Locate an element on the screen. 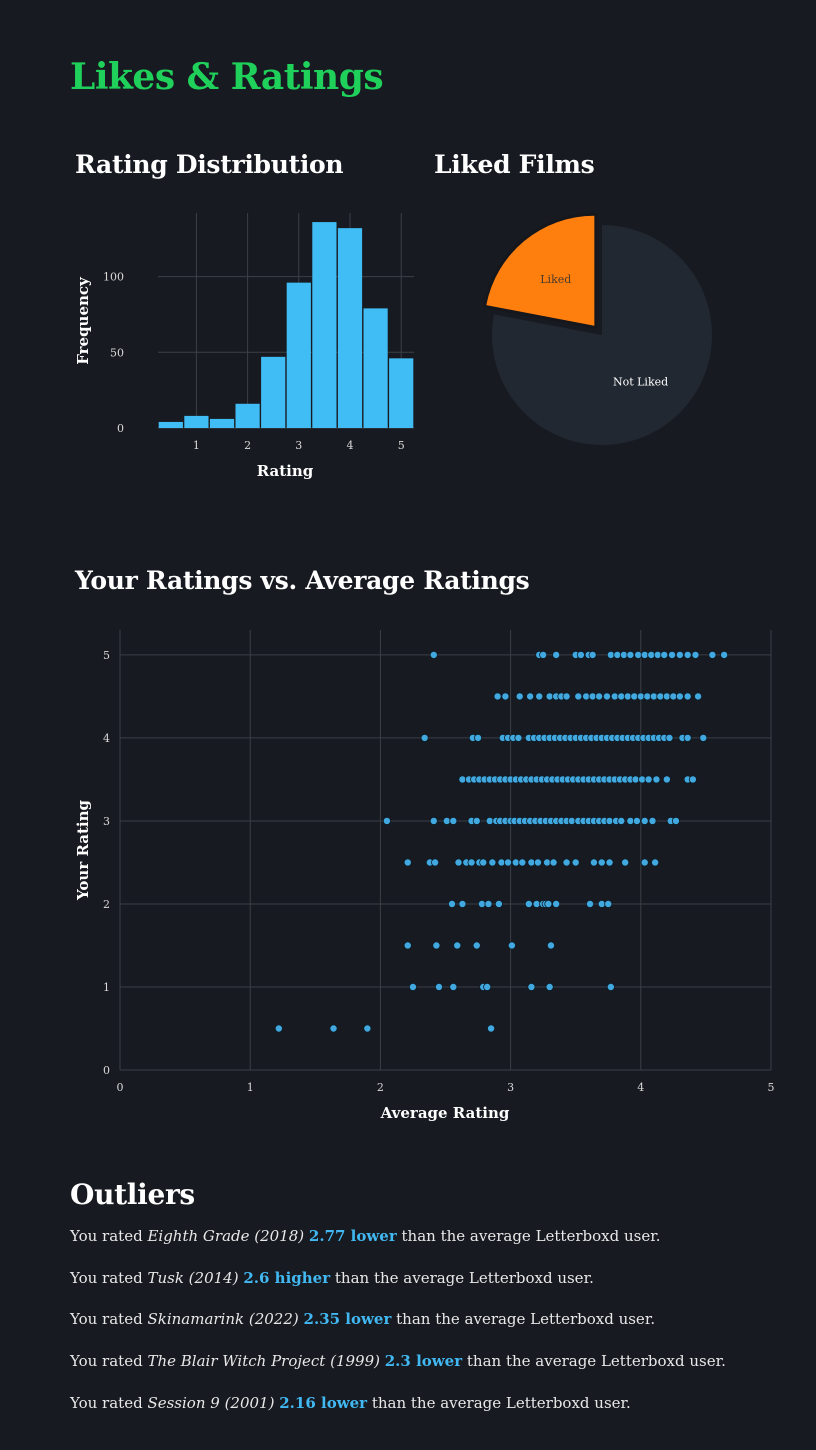 The width and height of the screenshot is (816, 1450). outlier-diff: 2.6 higher is located at coordinates (287, 1277).